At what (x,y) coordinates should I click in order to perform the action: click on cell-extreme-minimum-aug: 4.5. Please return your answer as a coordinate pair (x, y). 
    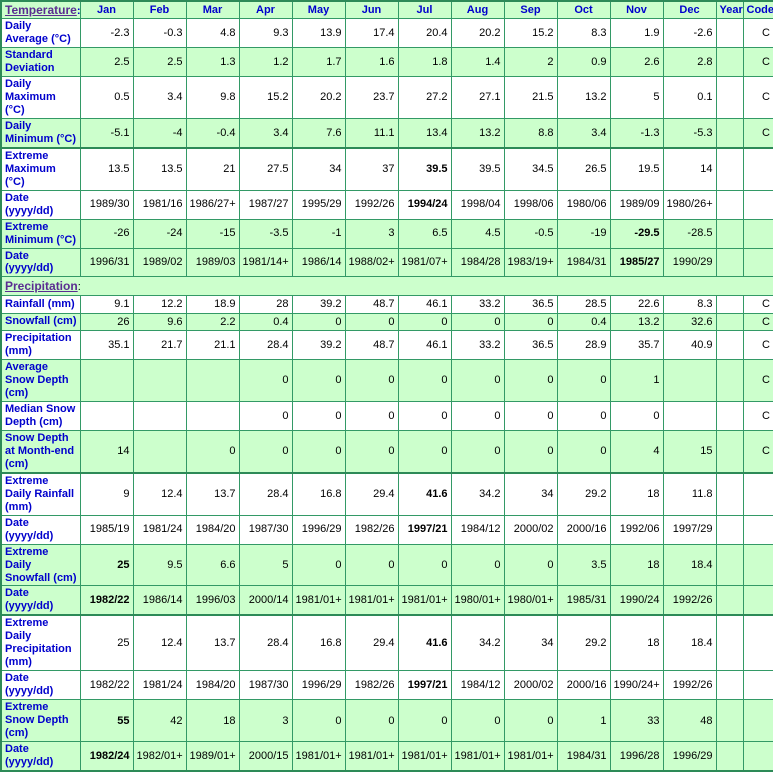
    Looking at the image, I should click on (477, 233).